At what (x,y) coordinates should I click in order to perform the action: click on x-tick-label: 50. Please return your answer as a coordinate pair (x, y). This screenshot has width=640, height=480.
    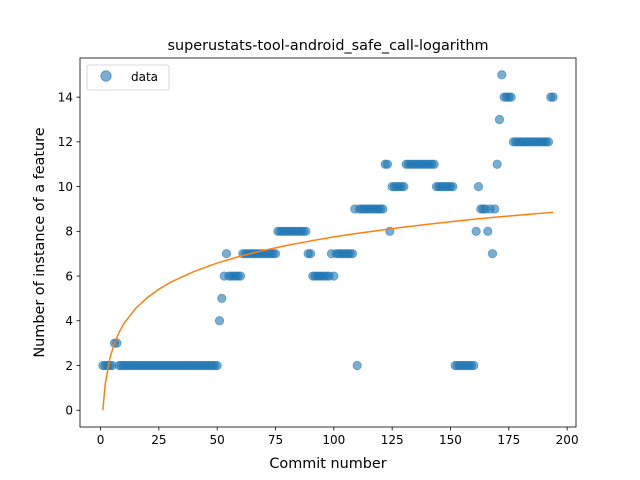
    Looking at the image, I should click on (217, 440).